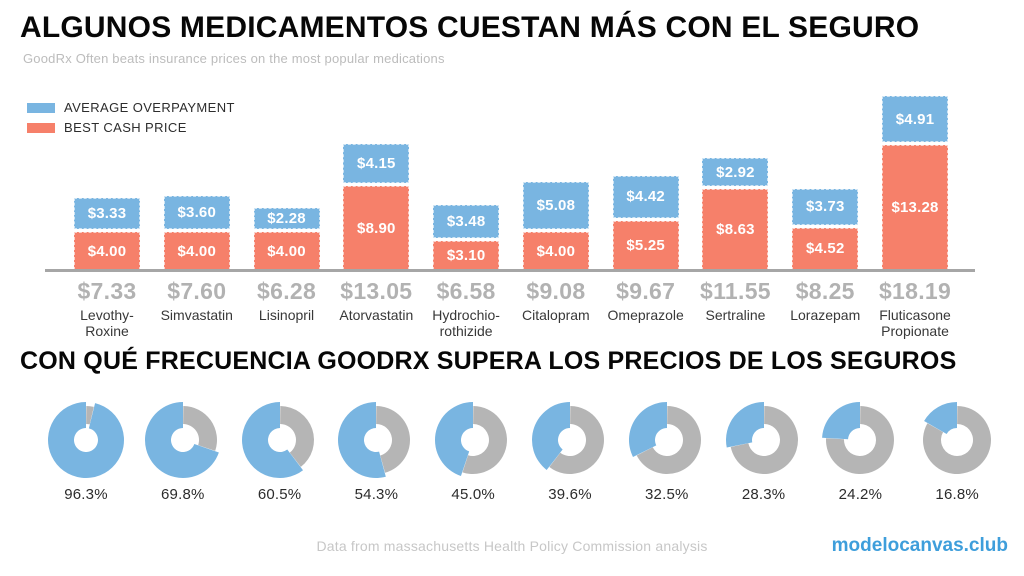 The height and width of the screenshot is (576, 1024). Describe the element at coordinates (919, 545) in the screenshot. I see `brand-watermark: modelocanvas.club` at that location.